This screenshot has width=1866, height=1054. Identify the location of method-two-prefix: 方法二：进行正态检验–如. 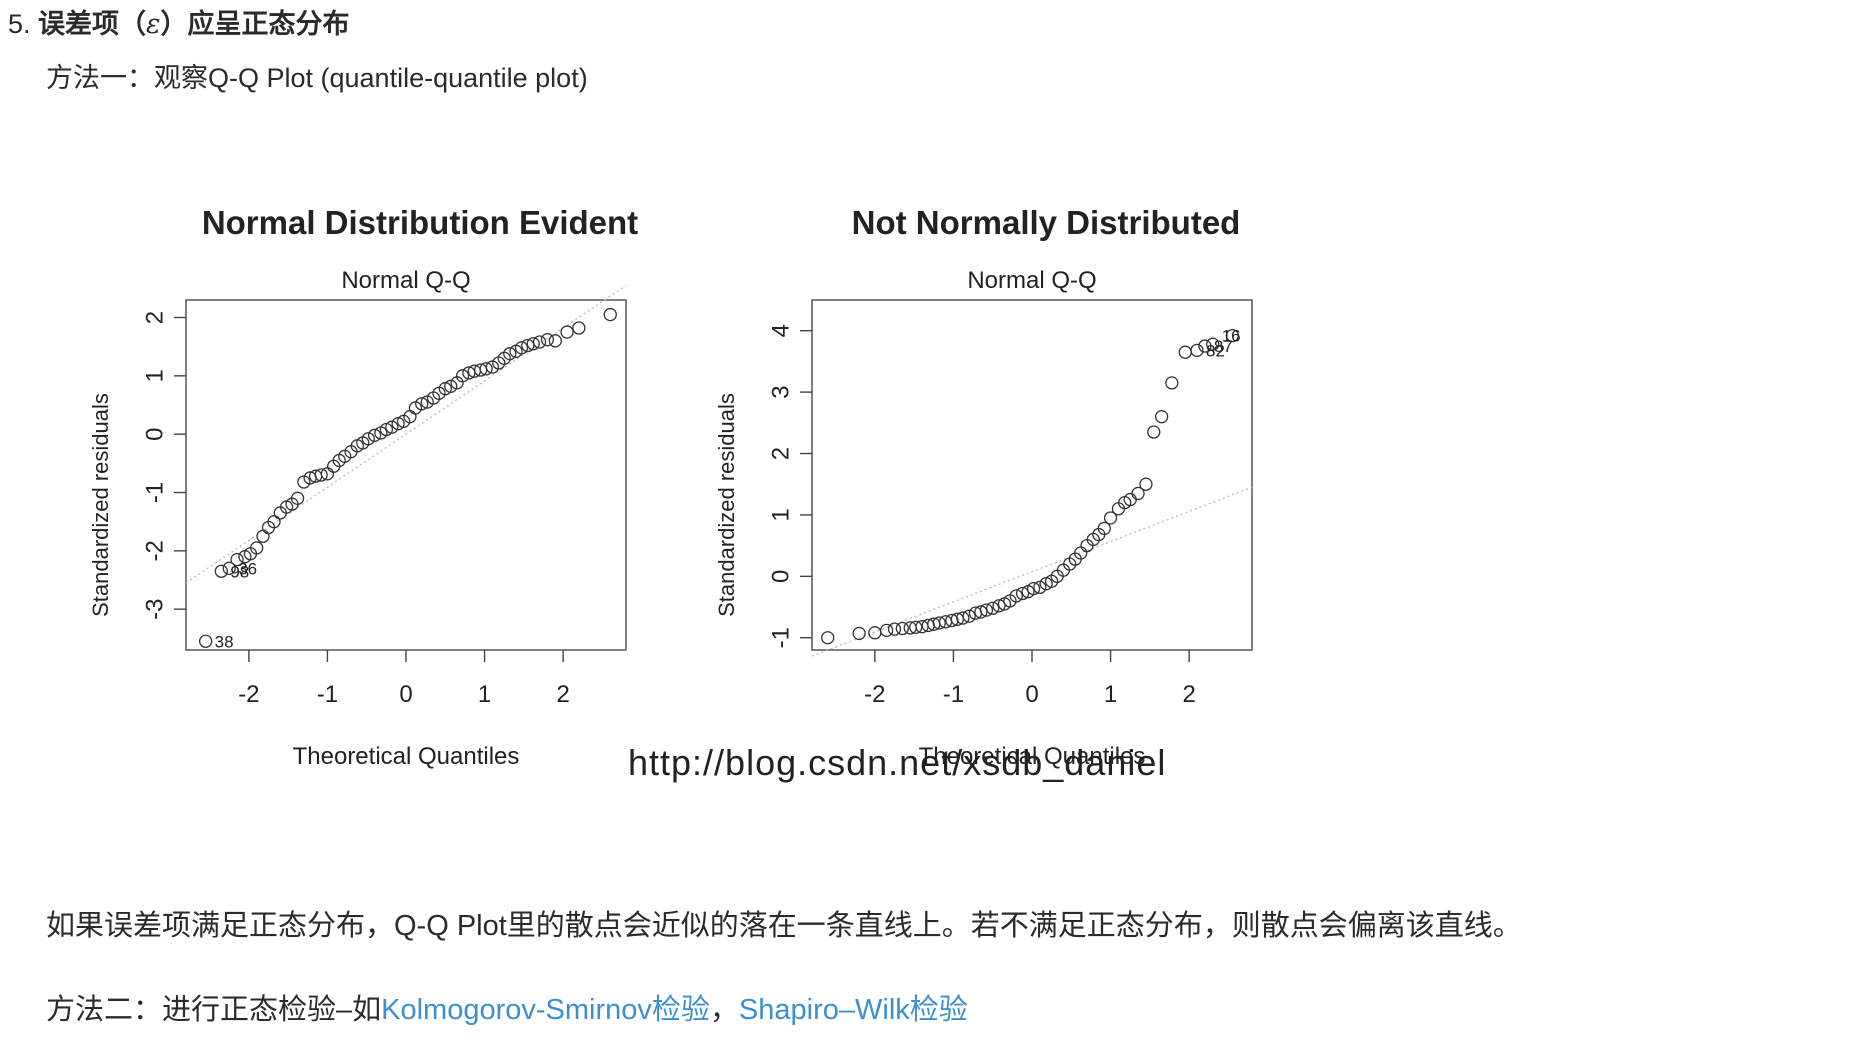
(214, 1010).